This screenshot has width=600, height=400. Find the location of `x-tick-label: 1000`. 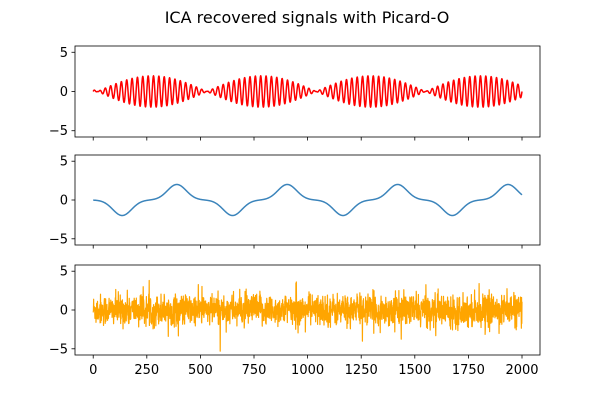

x-tick-label: 1000 is located at coordinates (307, 370).